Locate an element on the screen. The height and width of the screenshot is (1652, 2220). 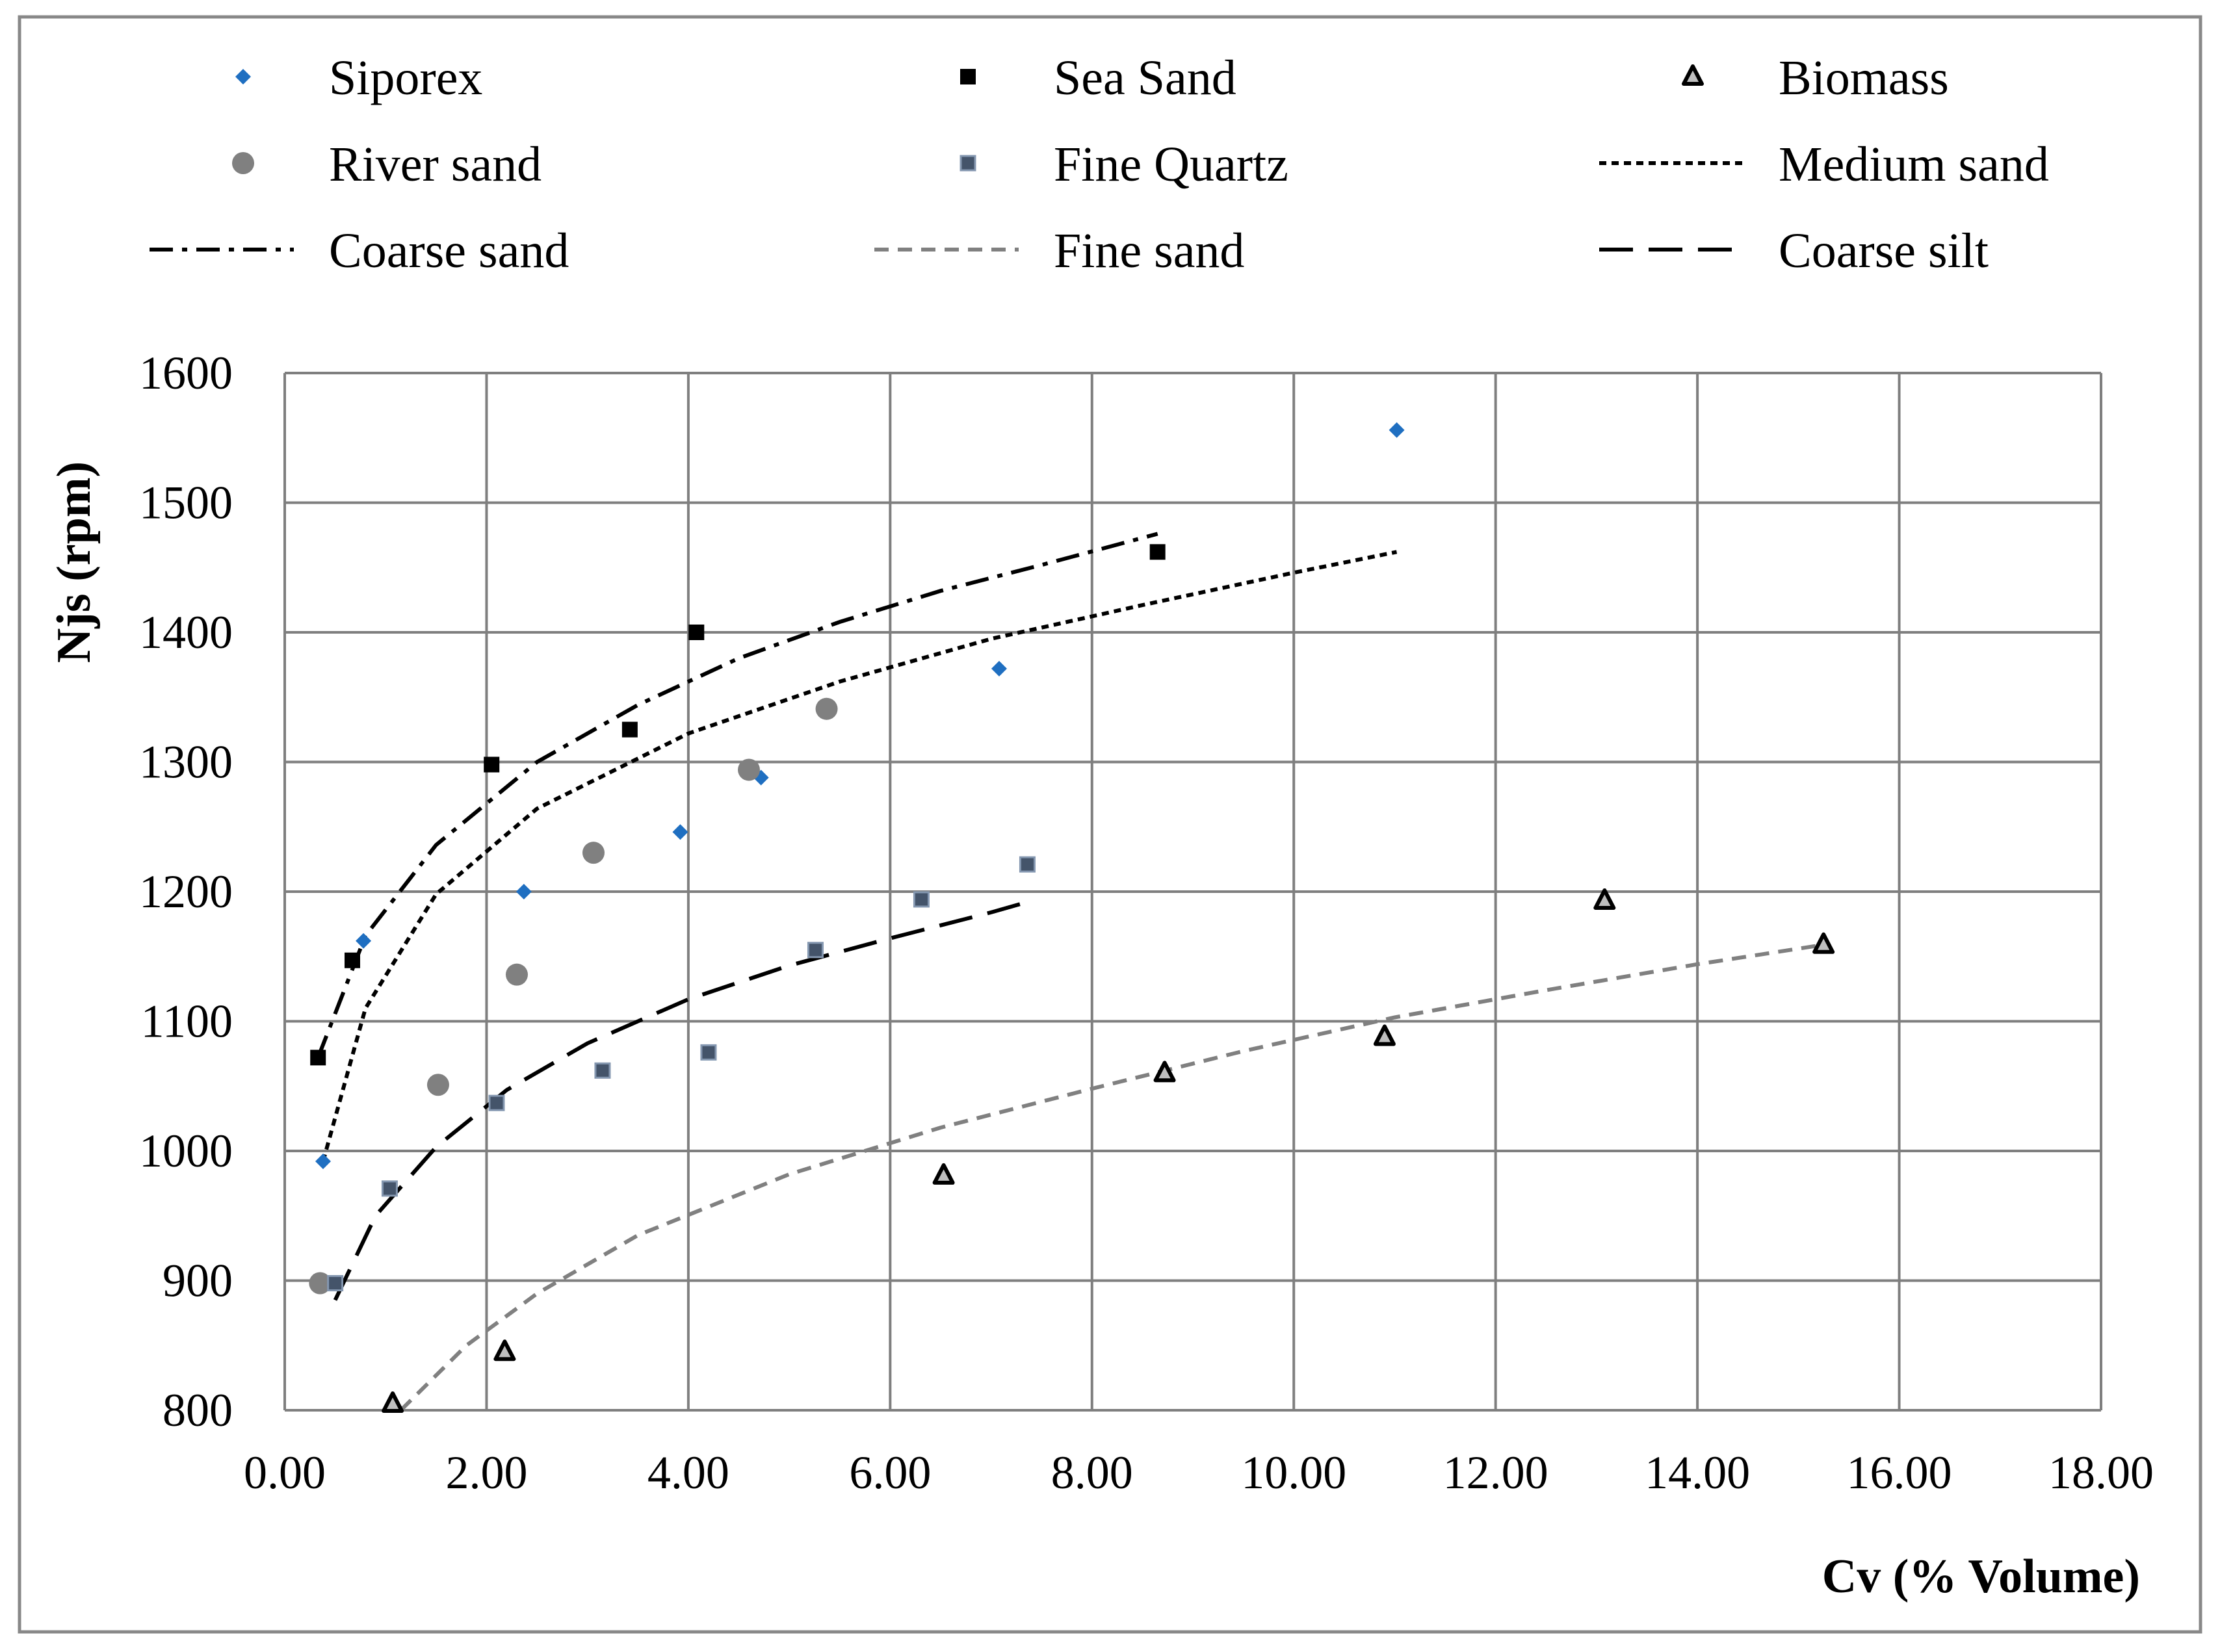
legend-item-siporex: Siporex is located at coordinates (358, 78).